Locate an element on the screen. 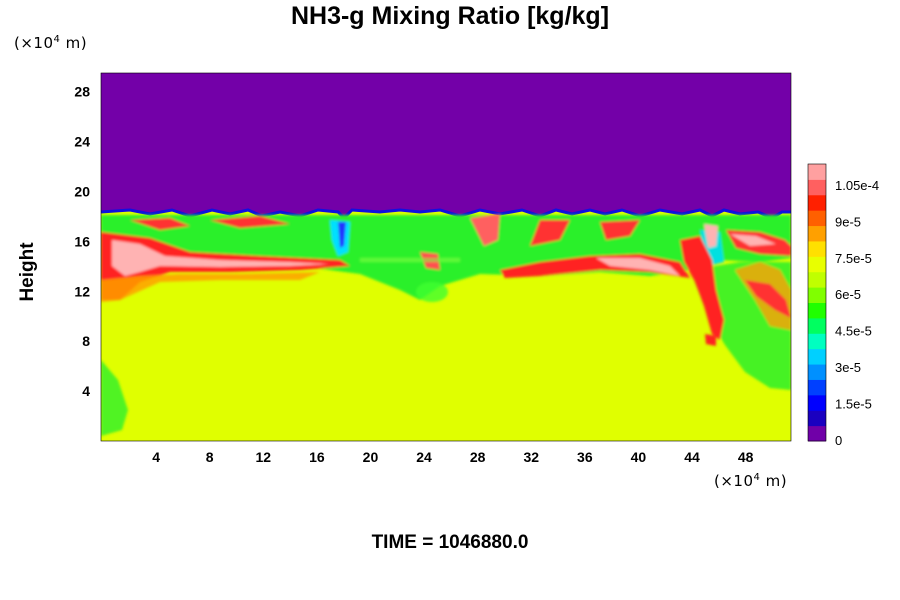 This screenshot has height=600, width=900. x-tick-label: 36 is located at coordinates (585, 457).